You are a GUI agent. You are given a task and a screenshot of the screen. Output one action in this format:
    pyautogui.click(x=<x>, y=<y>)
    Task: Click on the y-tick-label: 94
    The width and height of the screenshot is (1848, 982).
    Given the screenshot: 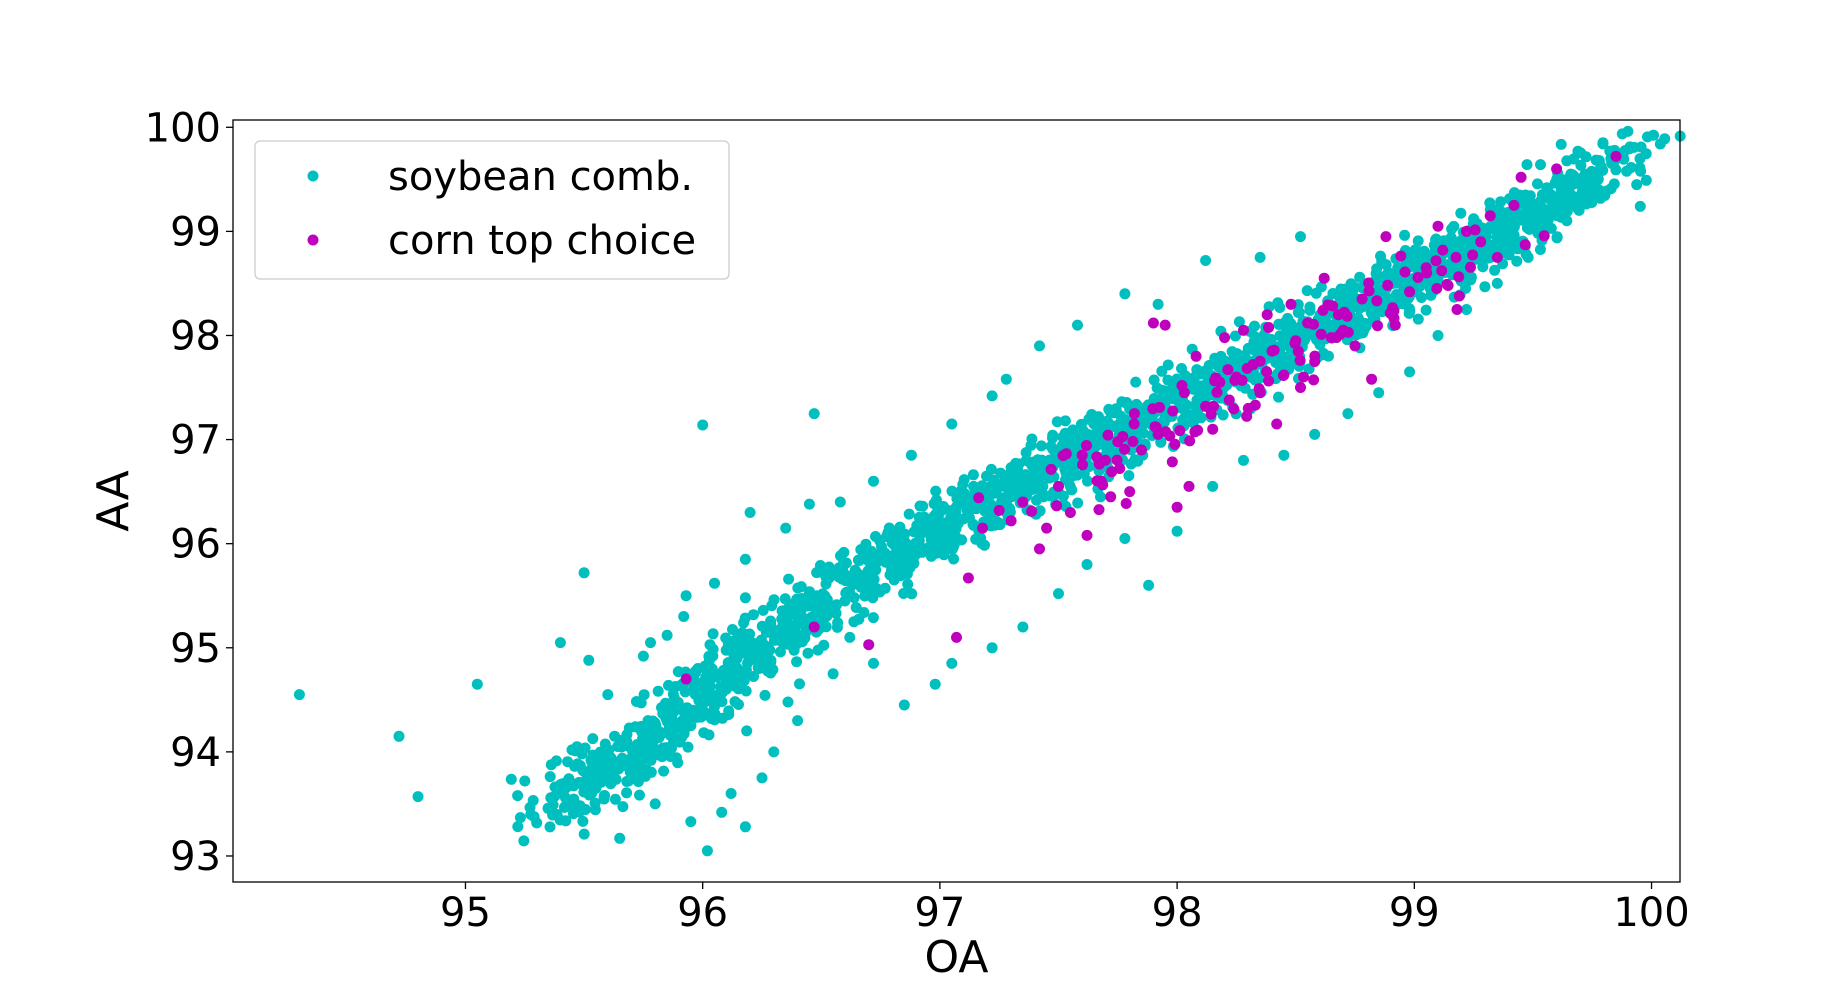 What is the action you would take?
    pyautogui.click(x=195, y=753)
    